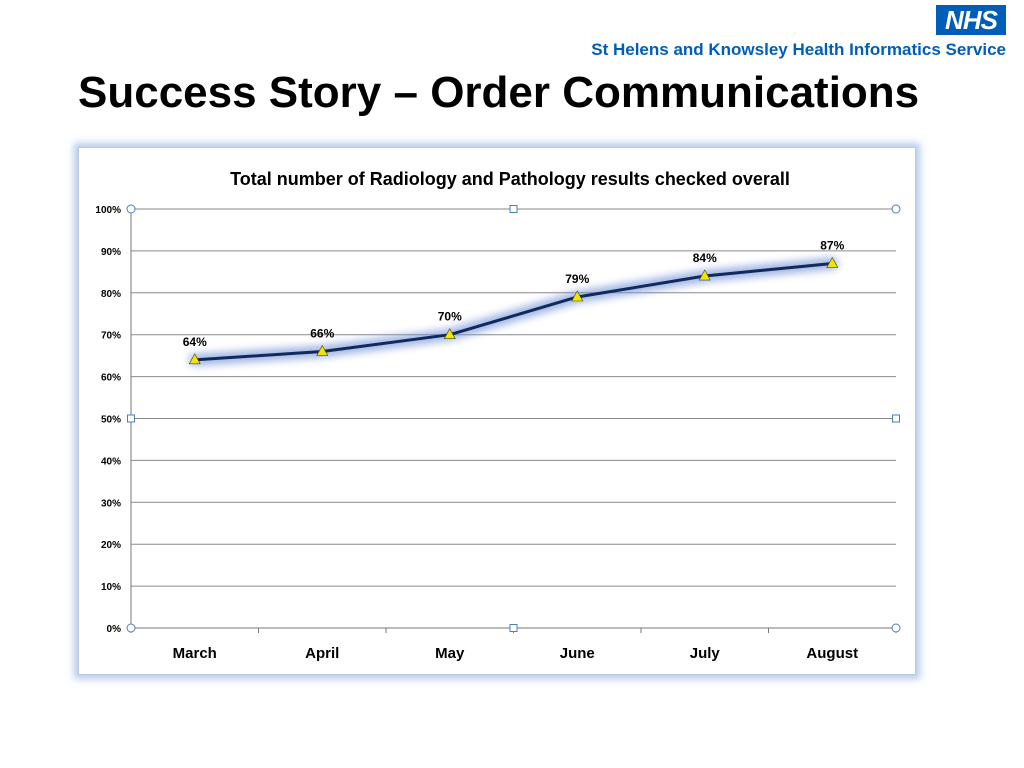 This screenshot has height=768, width=1024. I want to click on series-line, so click(513, 311).